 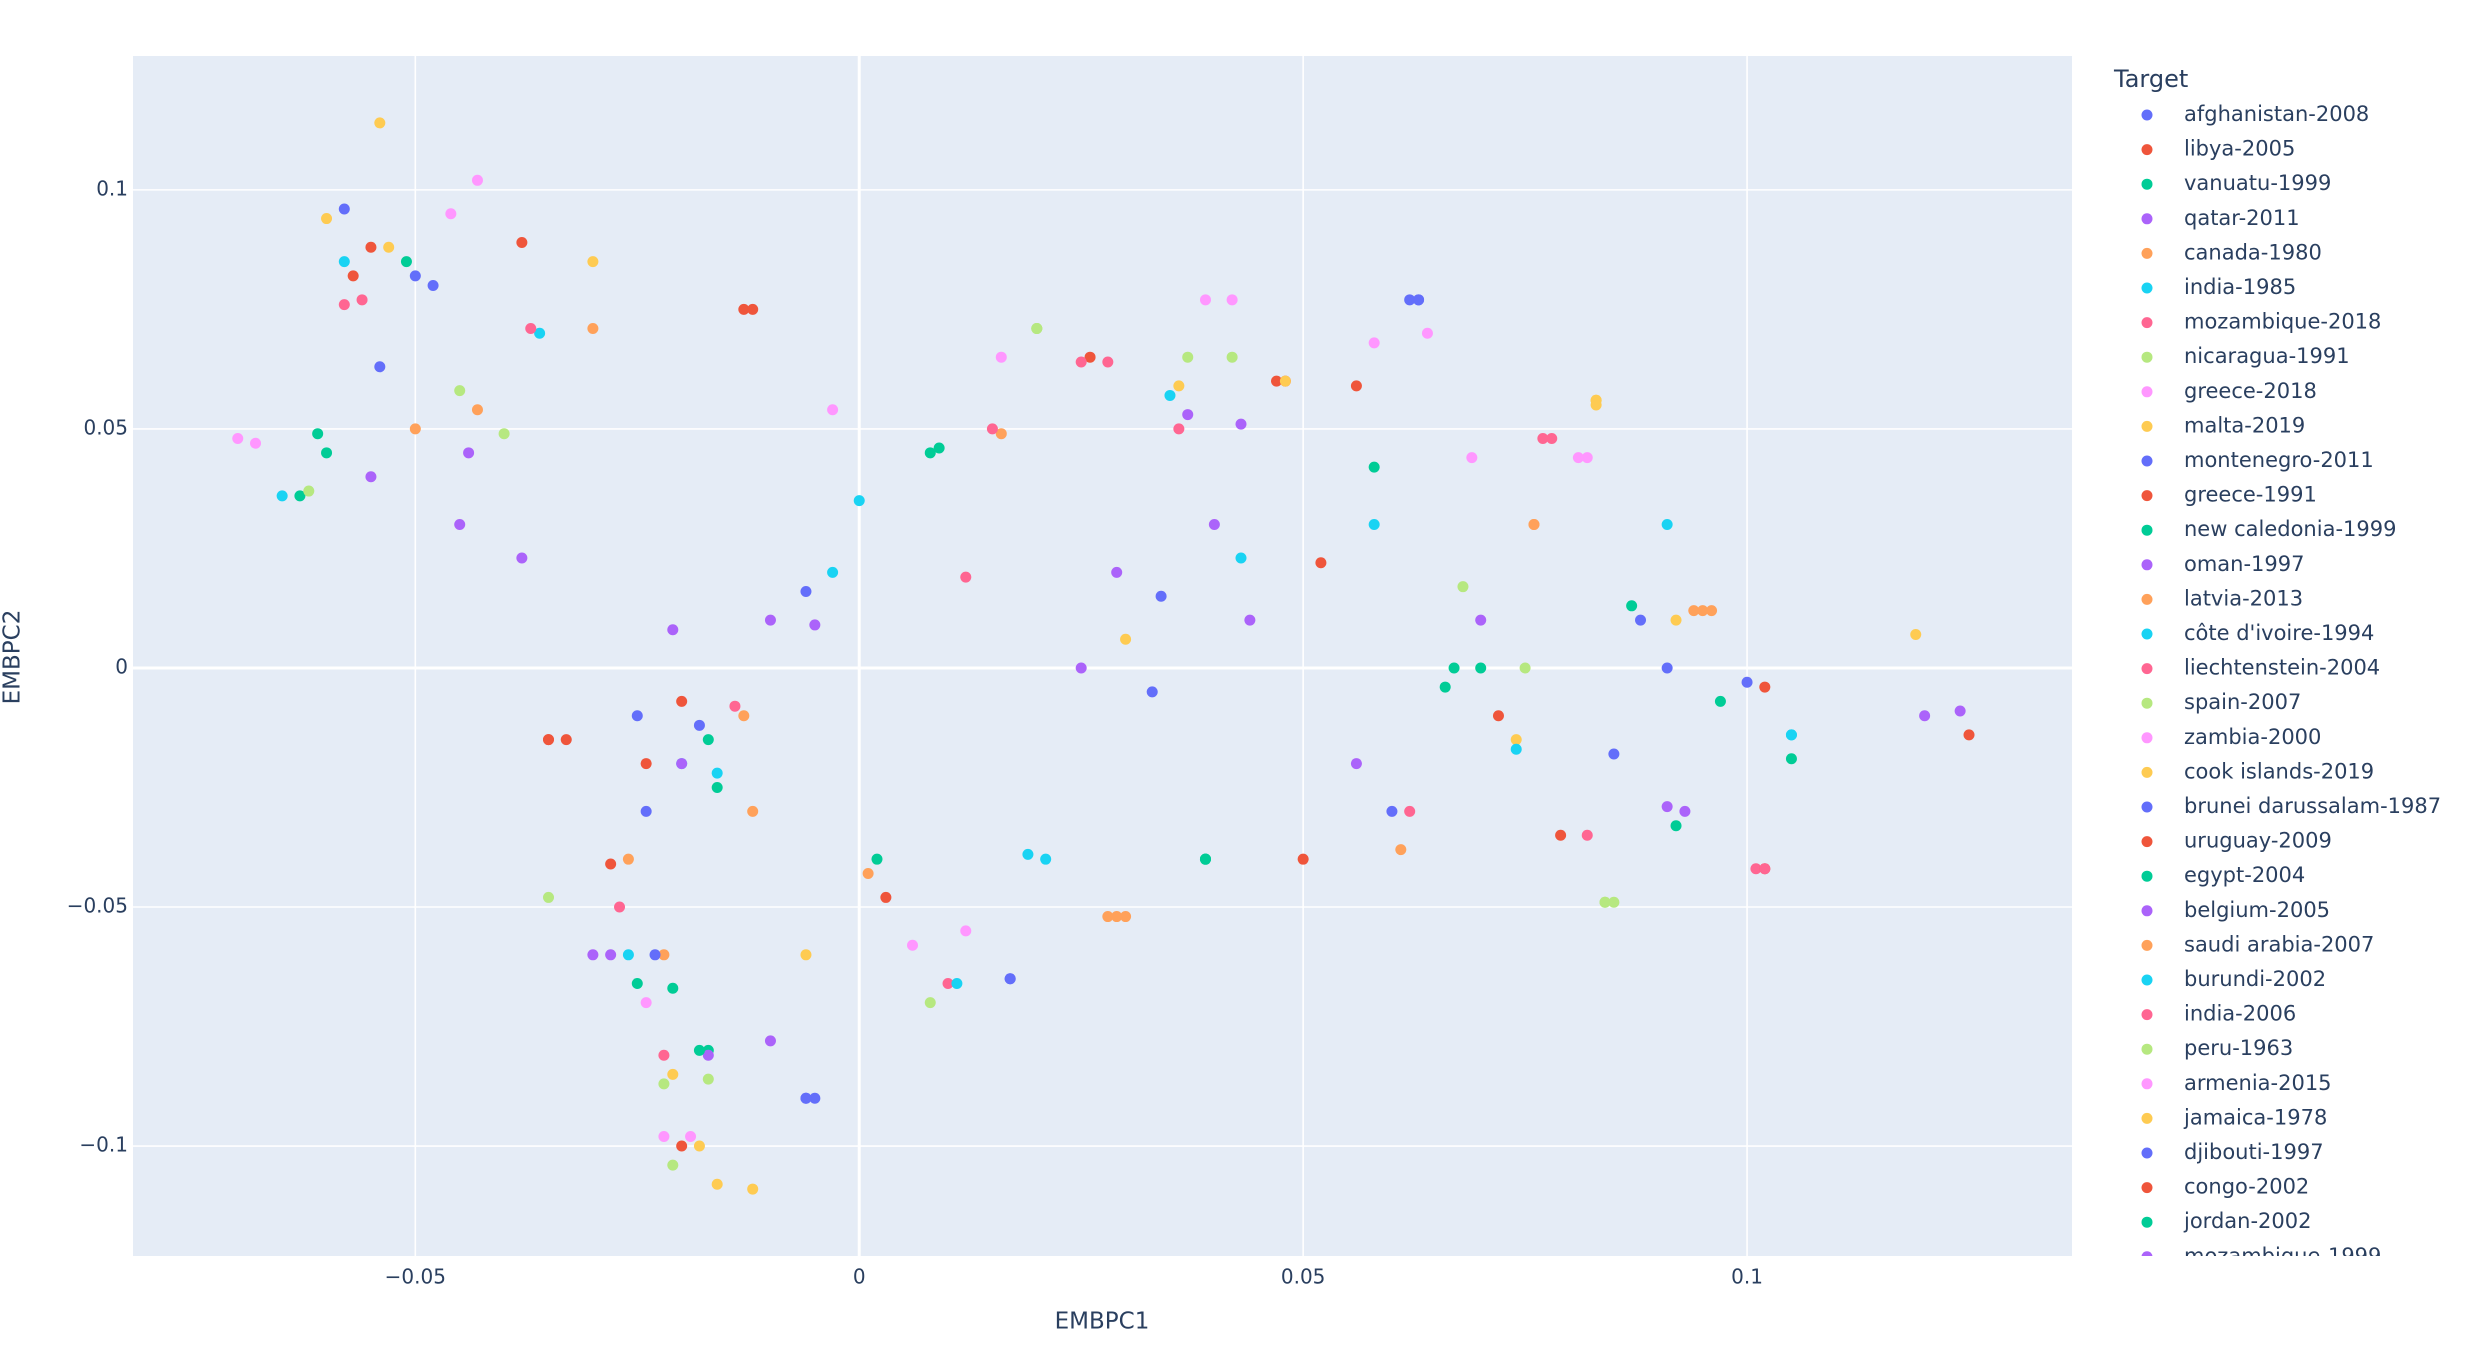 I want to click on legend-label: egypt-2004, so click(x=2244, y=875).